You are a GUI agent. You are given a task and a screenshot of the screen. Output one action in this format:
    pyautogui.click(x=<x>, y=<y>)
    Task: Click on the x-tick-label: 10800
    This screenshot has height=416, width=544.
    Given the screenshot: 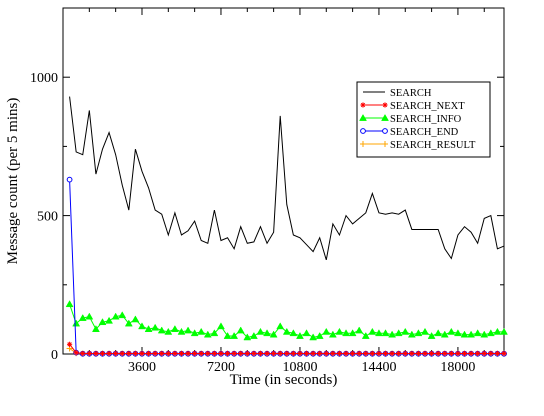 What is the action you would take?
    pyautogui.click(x=299, y=367)
    